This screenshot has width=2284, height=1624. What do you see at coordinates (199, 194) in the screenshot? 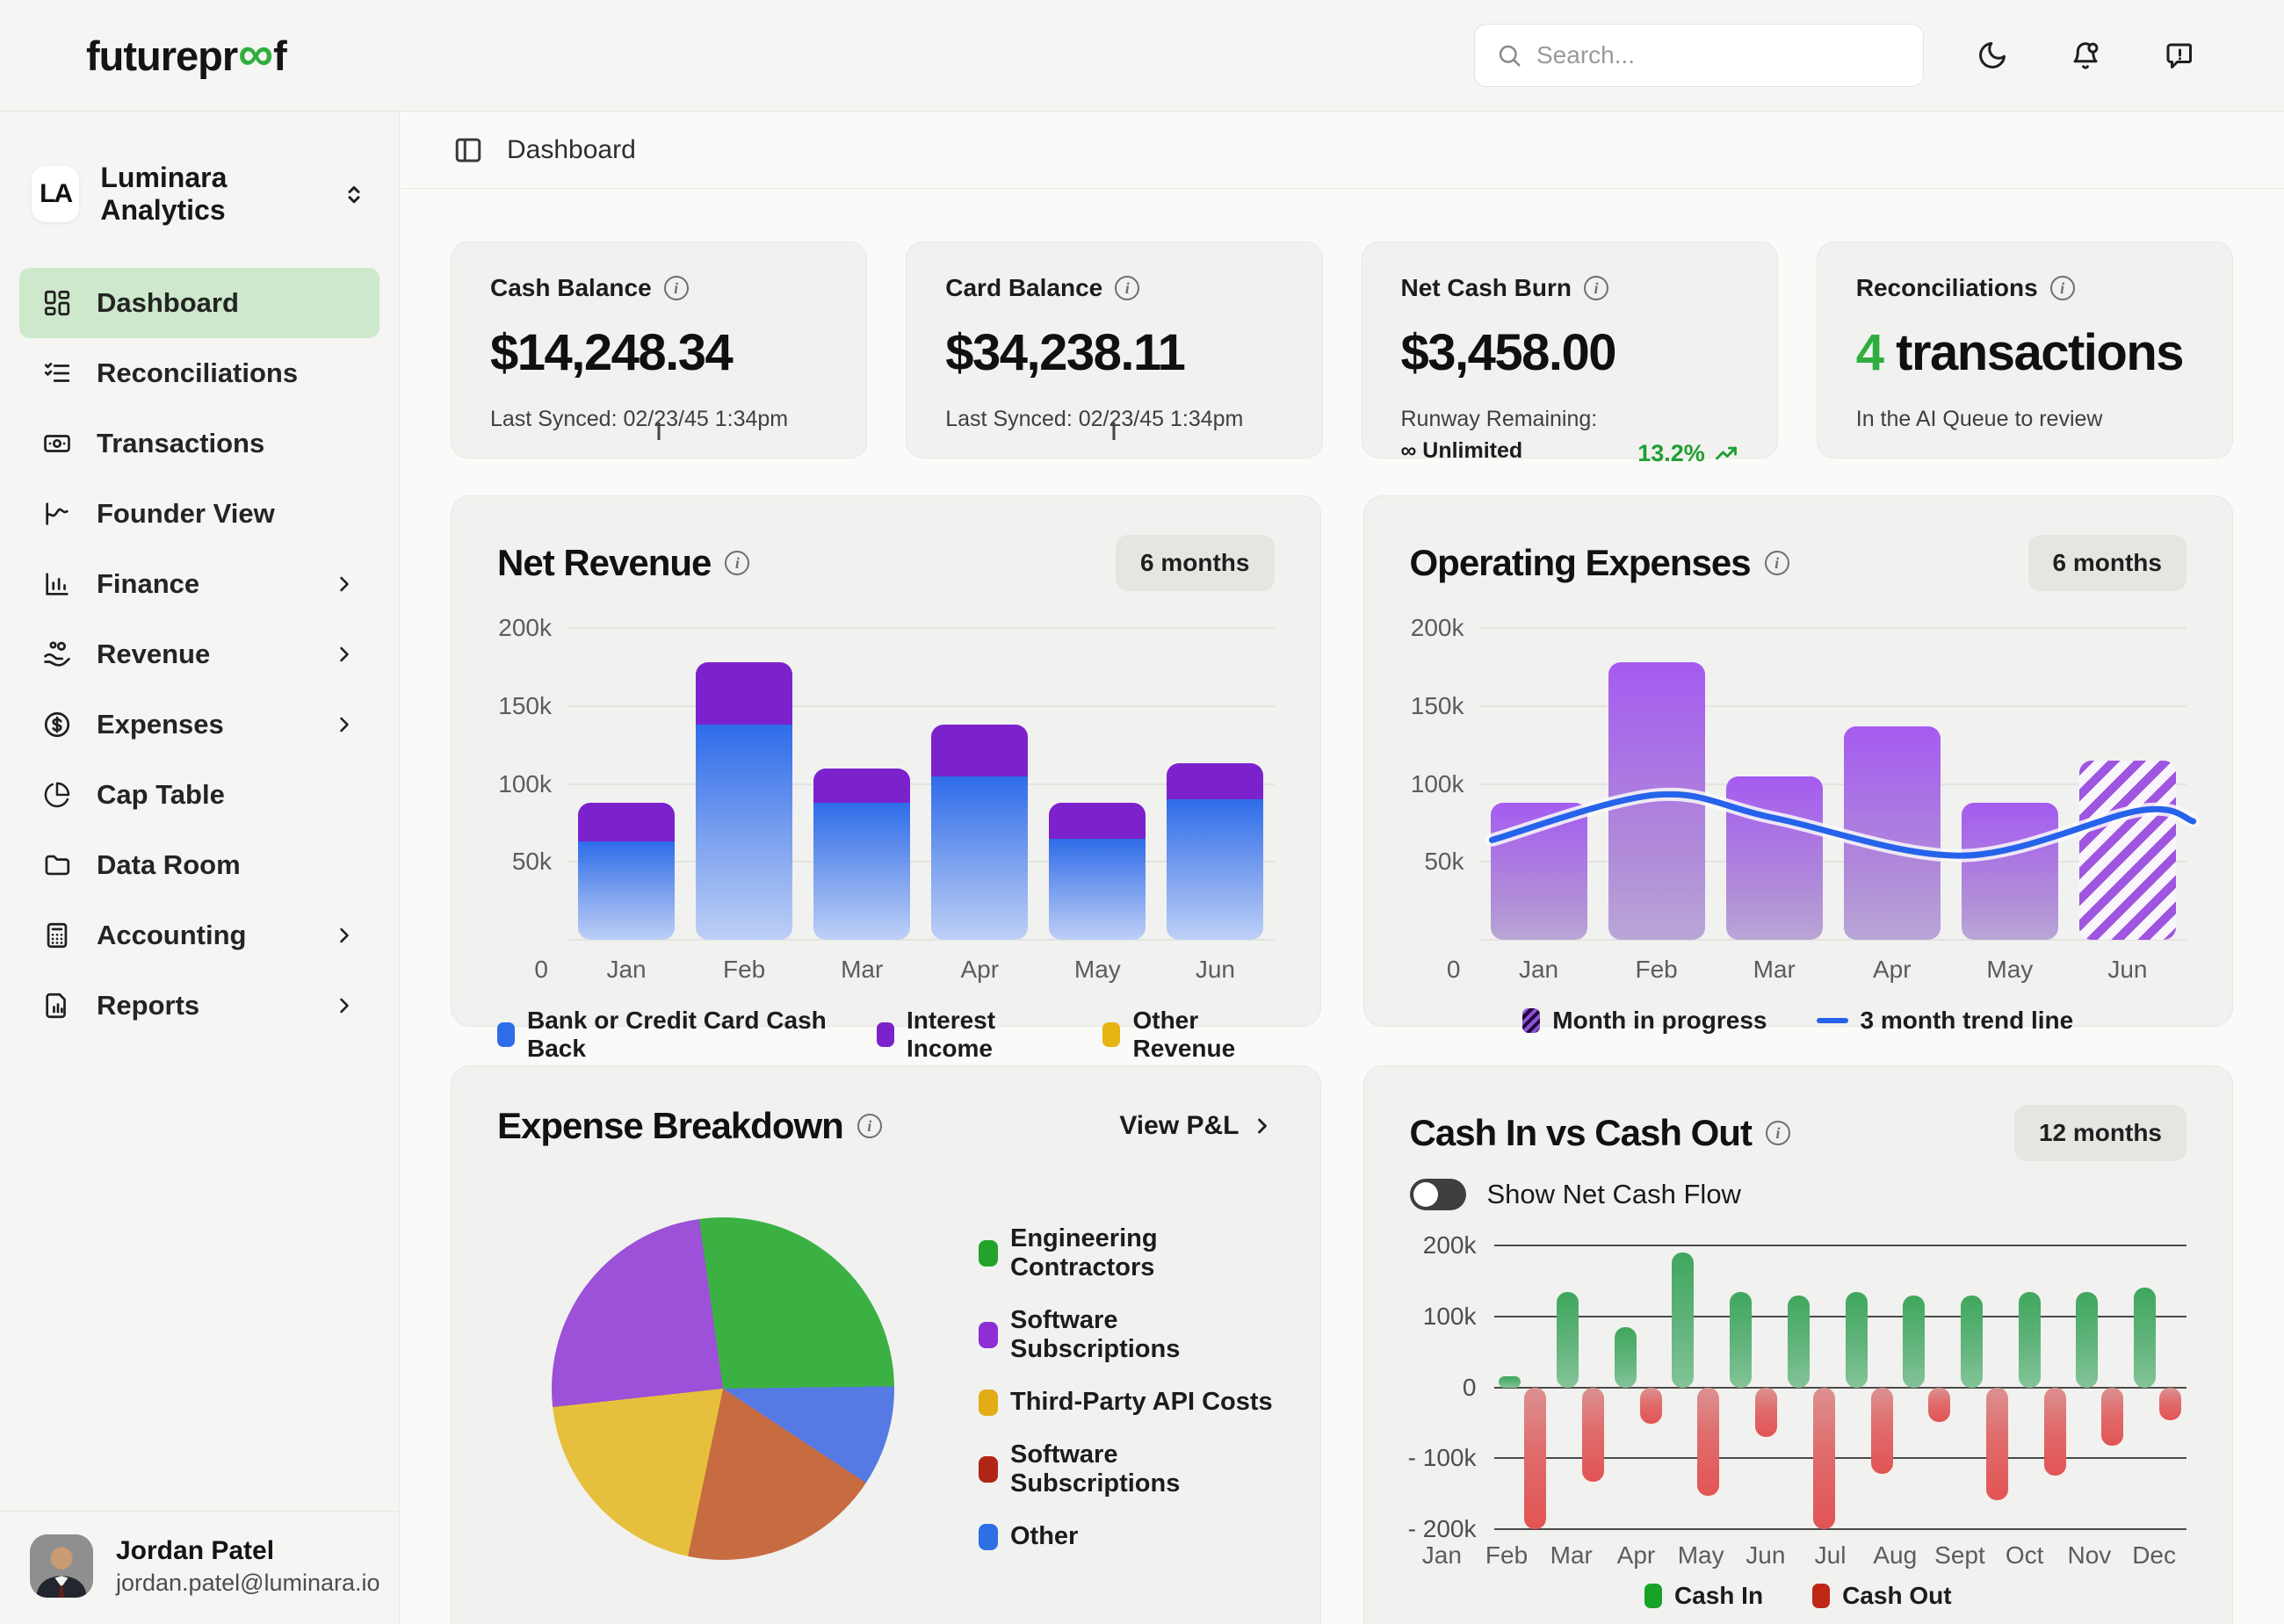
I see `workspace-switcher: LA Luminara Analytics` at bounding box center [199, 194].